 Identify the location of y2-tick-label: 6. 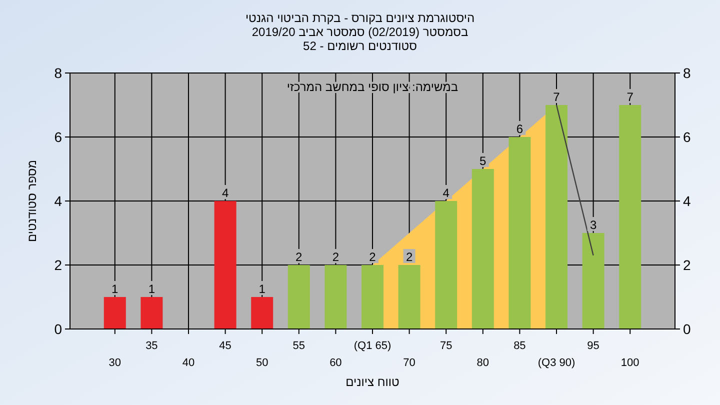
(687, 137).